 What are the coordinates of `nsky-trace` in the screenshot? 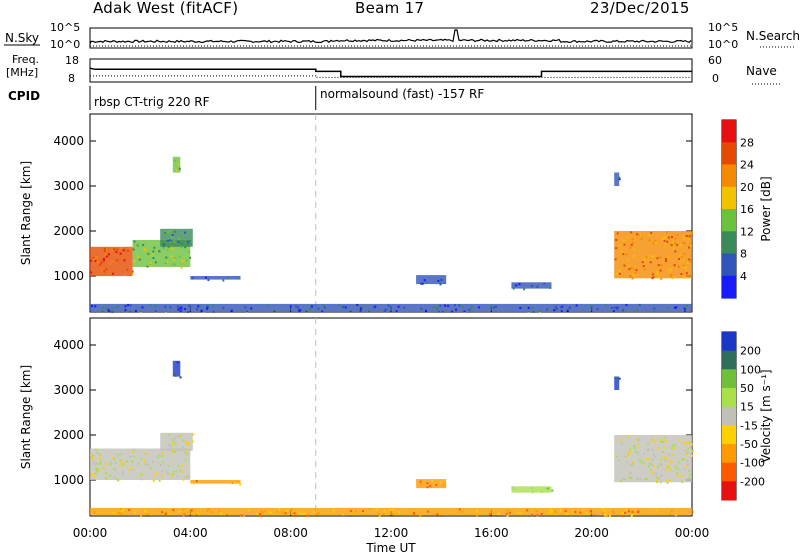 It's located at (390, 37).